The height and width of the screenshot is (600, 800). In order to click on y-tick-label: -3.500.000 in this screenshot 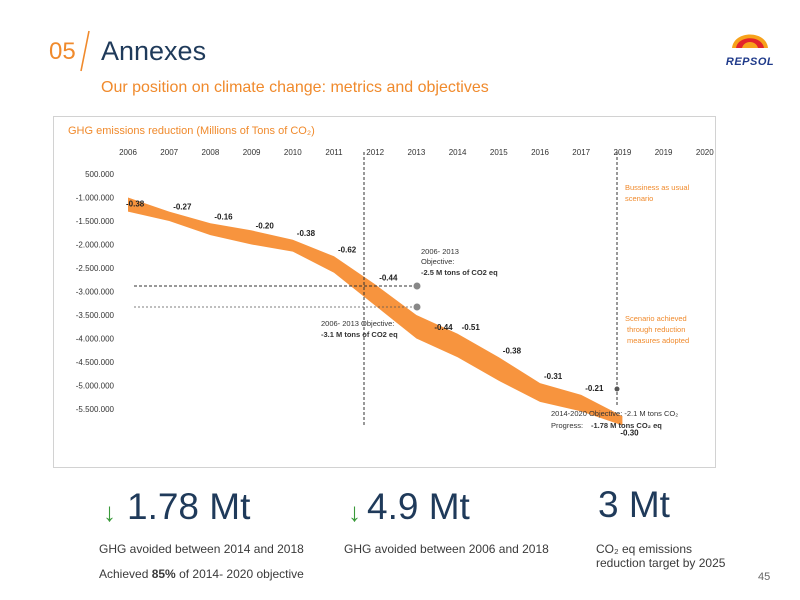, I will do `click(95, 315)`.